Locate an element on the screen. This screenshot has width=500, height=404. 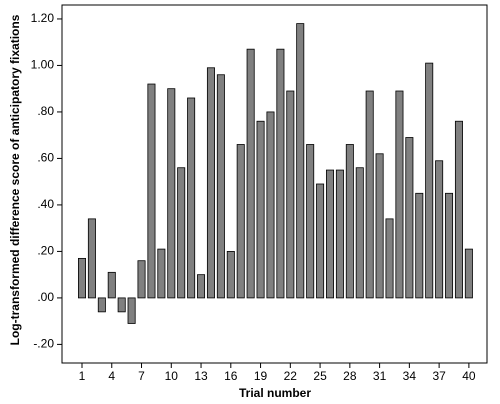
y-tick-label: .60 is located at coordinates (45, 158).